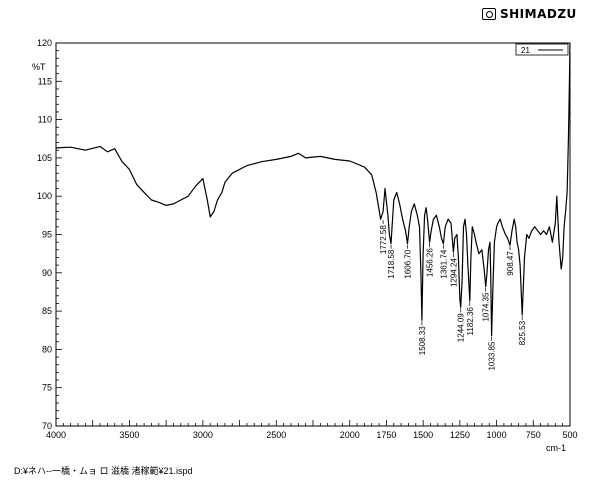  I want to click on y-tick-label: 85, so click(47, 311).